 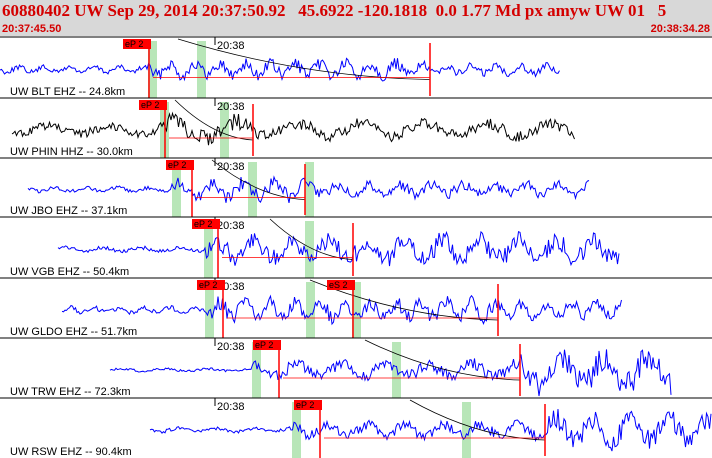 What do you see at coordinates (69, 272) in the screenshot?
I see `station-label: UW VGB EHZ -- 50.4km` at bounding box center [69, 272].